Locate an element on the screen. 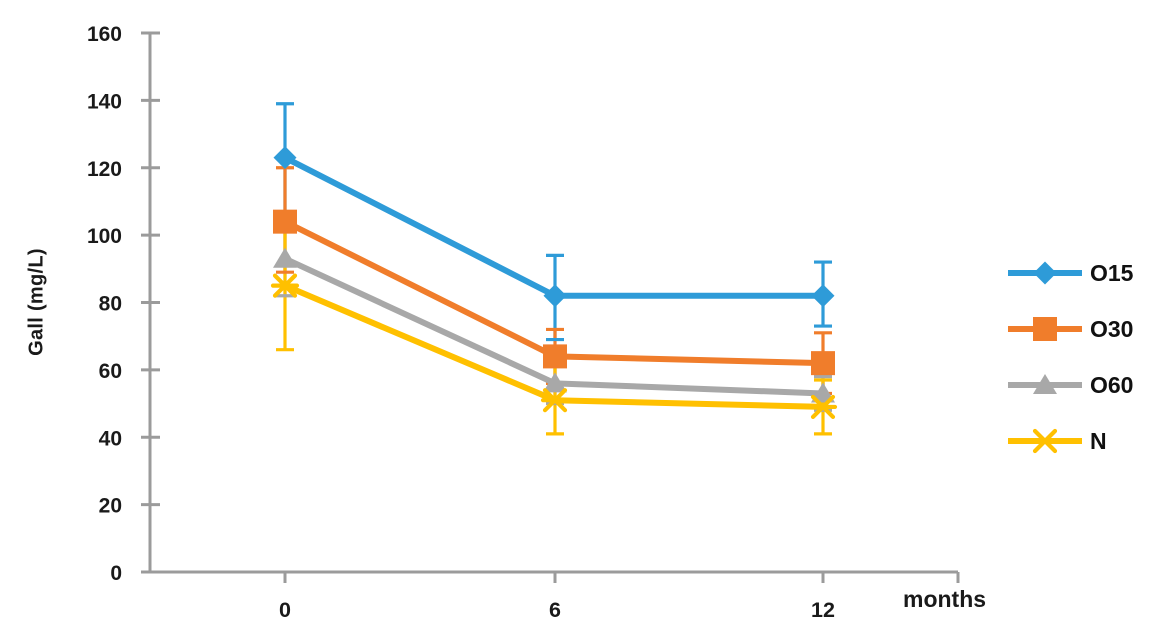 The height and width of the screenshot is (643, 1170). y-tick-label: 100 is located at coordinates (104, 236).